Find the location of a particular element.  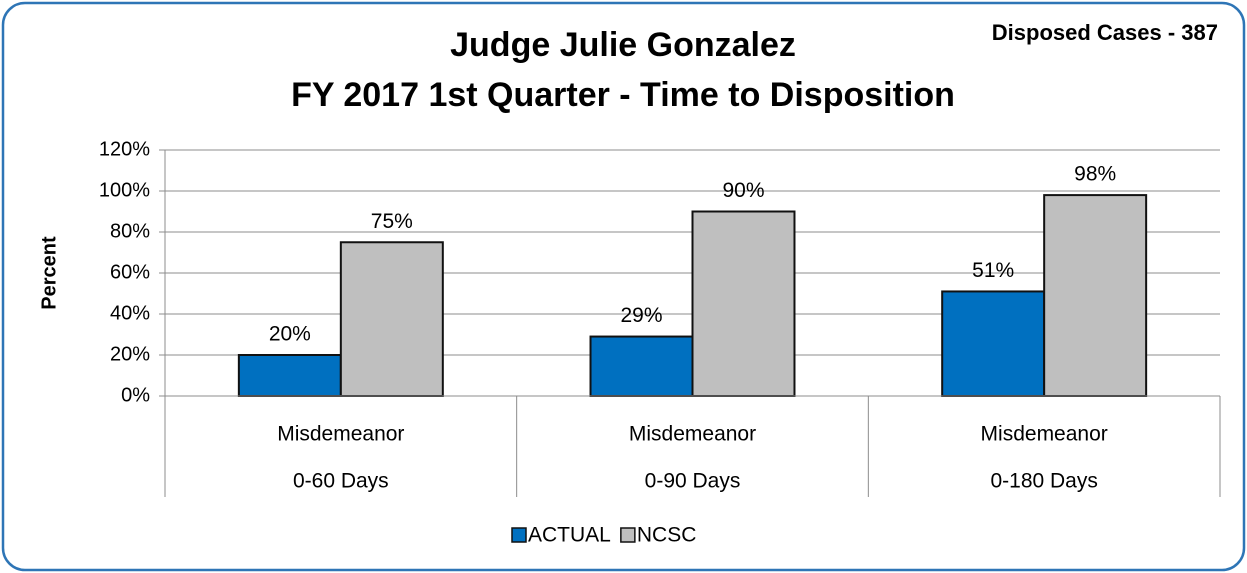

data-label: 75% is located at coordinates (392, 221).